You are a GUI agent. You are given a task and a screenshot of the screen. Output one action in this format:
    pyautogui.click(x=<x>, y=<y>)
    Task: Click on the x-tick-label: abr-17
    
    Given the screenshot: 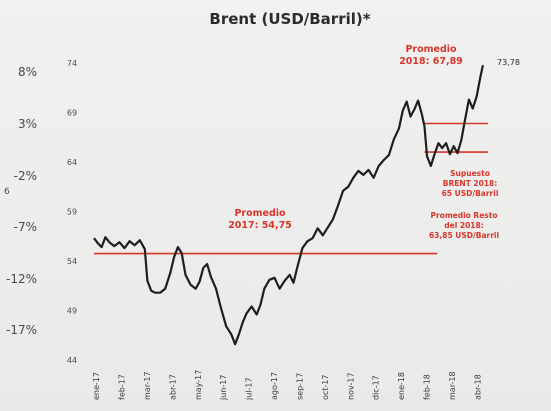 What is the action you would take?
    pyautogui.click(x=172, y=387)
    